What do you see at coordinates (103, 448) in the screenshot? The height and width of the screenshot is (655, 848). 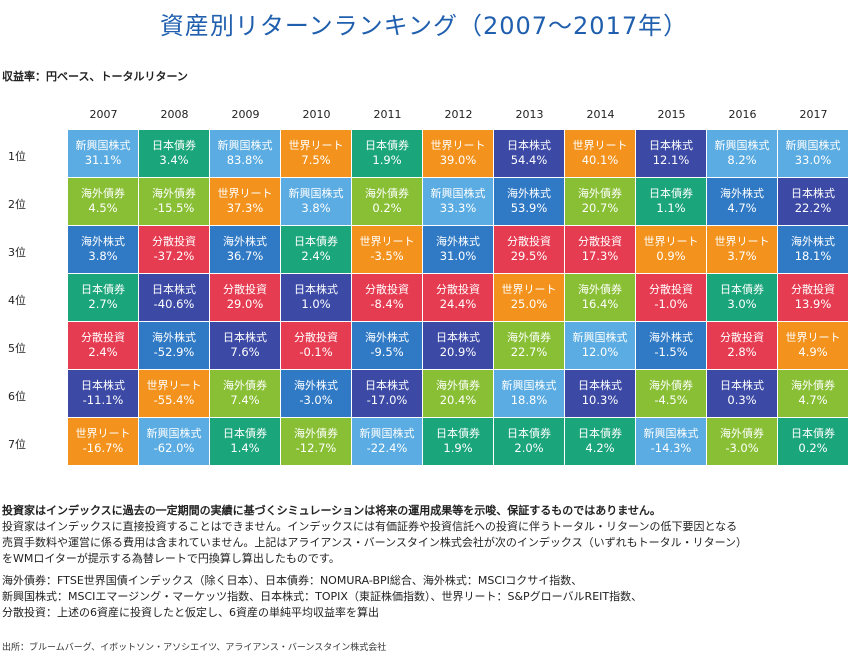 I see `return-value: -16.7%` at bounding box center [103, 448].